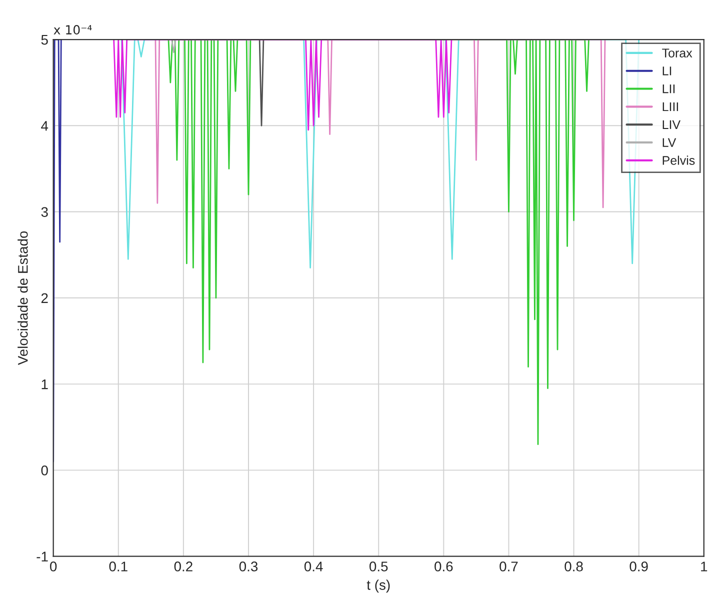  I want to click on x-tick-label: 0.7, so click(509, 567).